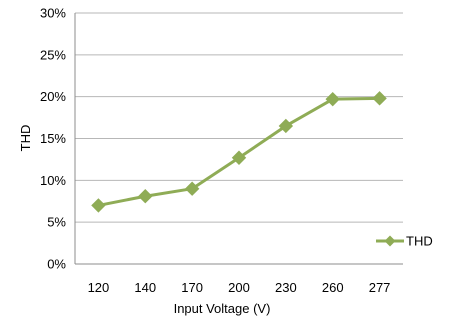 The width and height of the screenshot is (450, 321). I want to click on y-tick-label: 25%, so click(53, 54).